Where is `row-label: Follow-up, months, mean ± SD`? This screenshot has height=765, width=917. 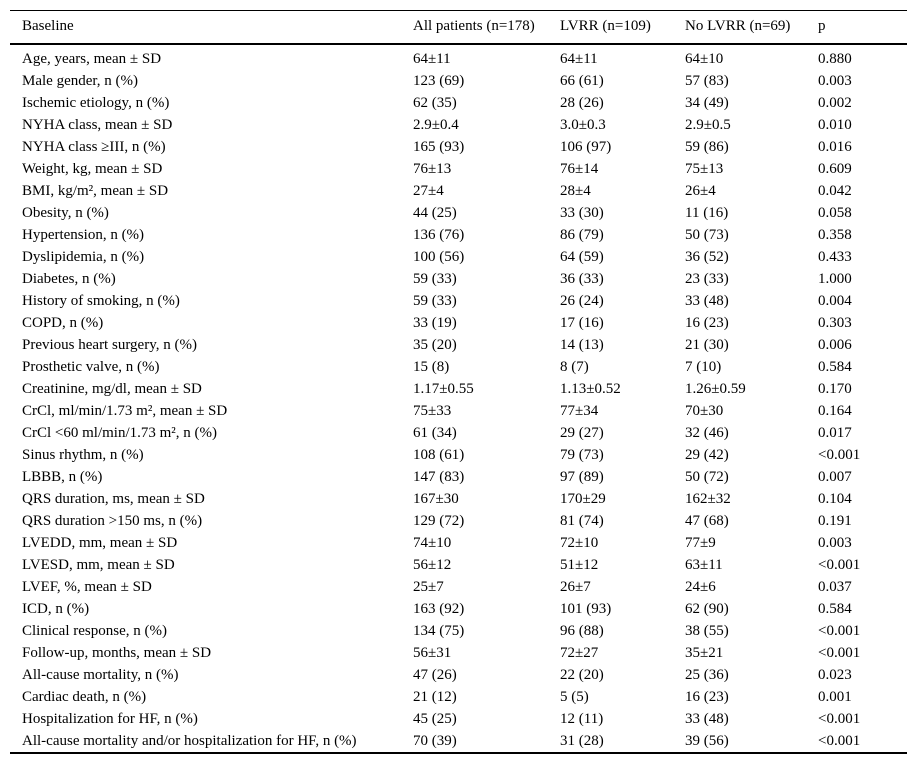 row-label: Follow-up, months, mean ± SD is located at coordinates (117, 652).